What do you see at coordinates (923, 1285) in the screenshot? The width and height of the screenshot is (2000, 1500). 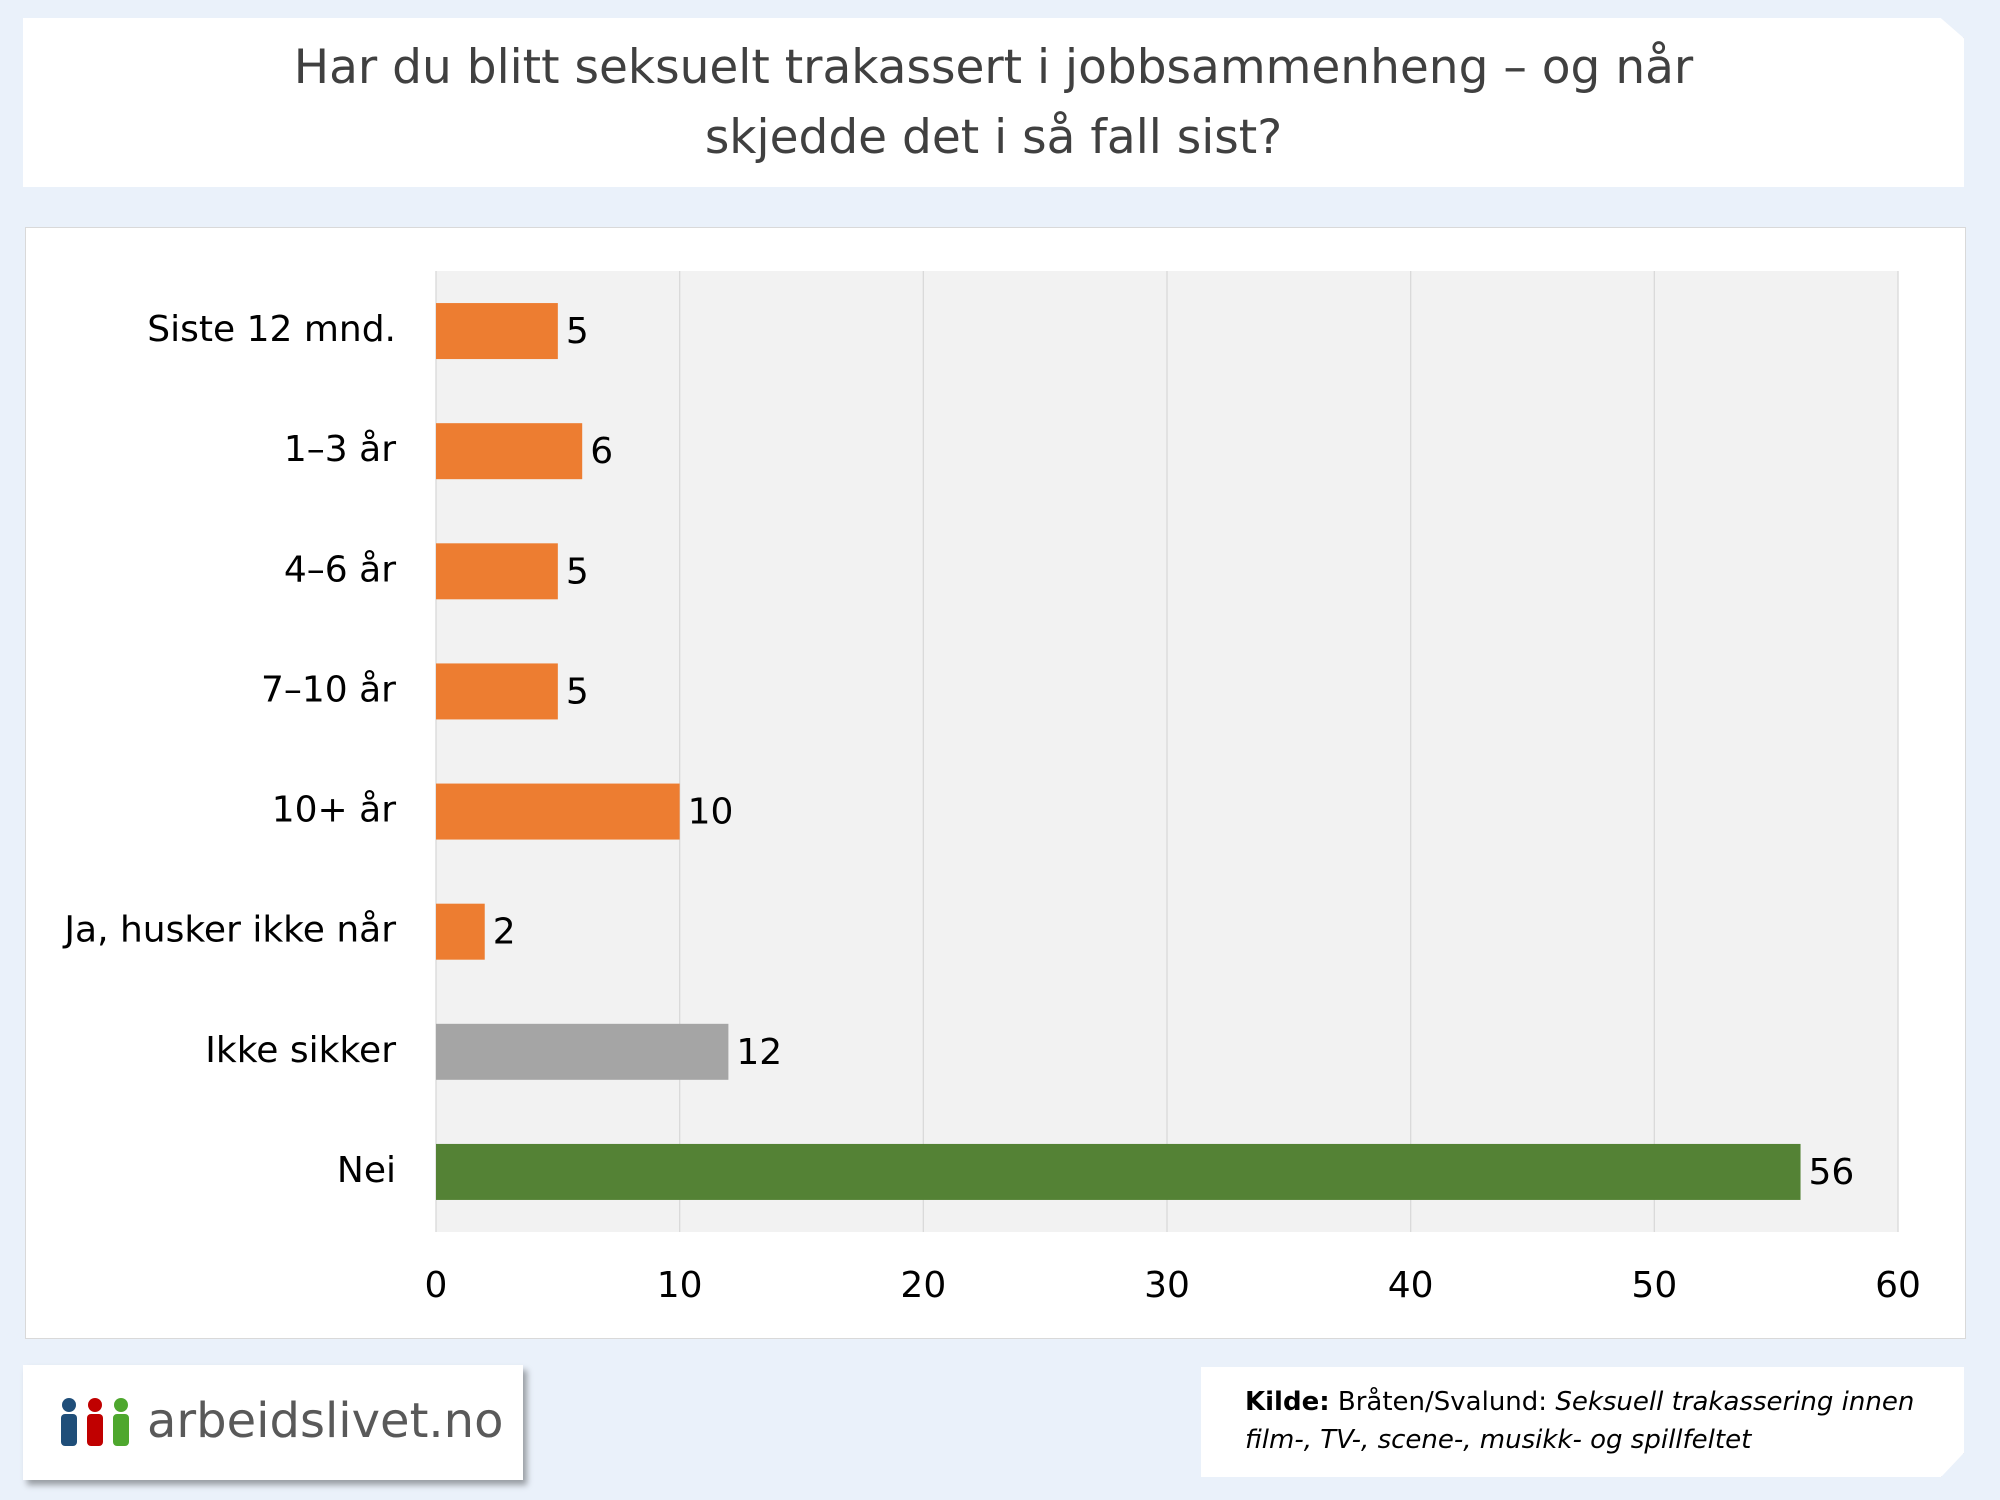 I see `x-tick-label: 20` at bounding box center [923, 1285].